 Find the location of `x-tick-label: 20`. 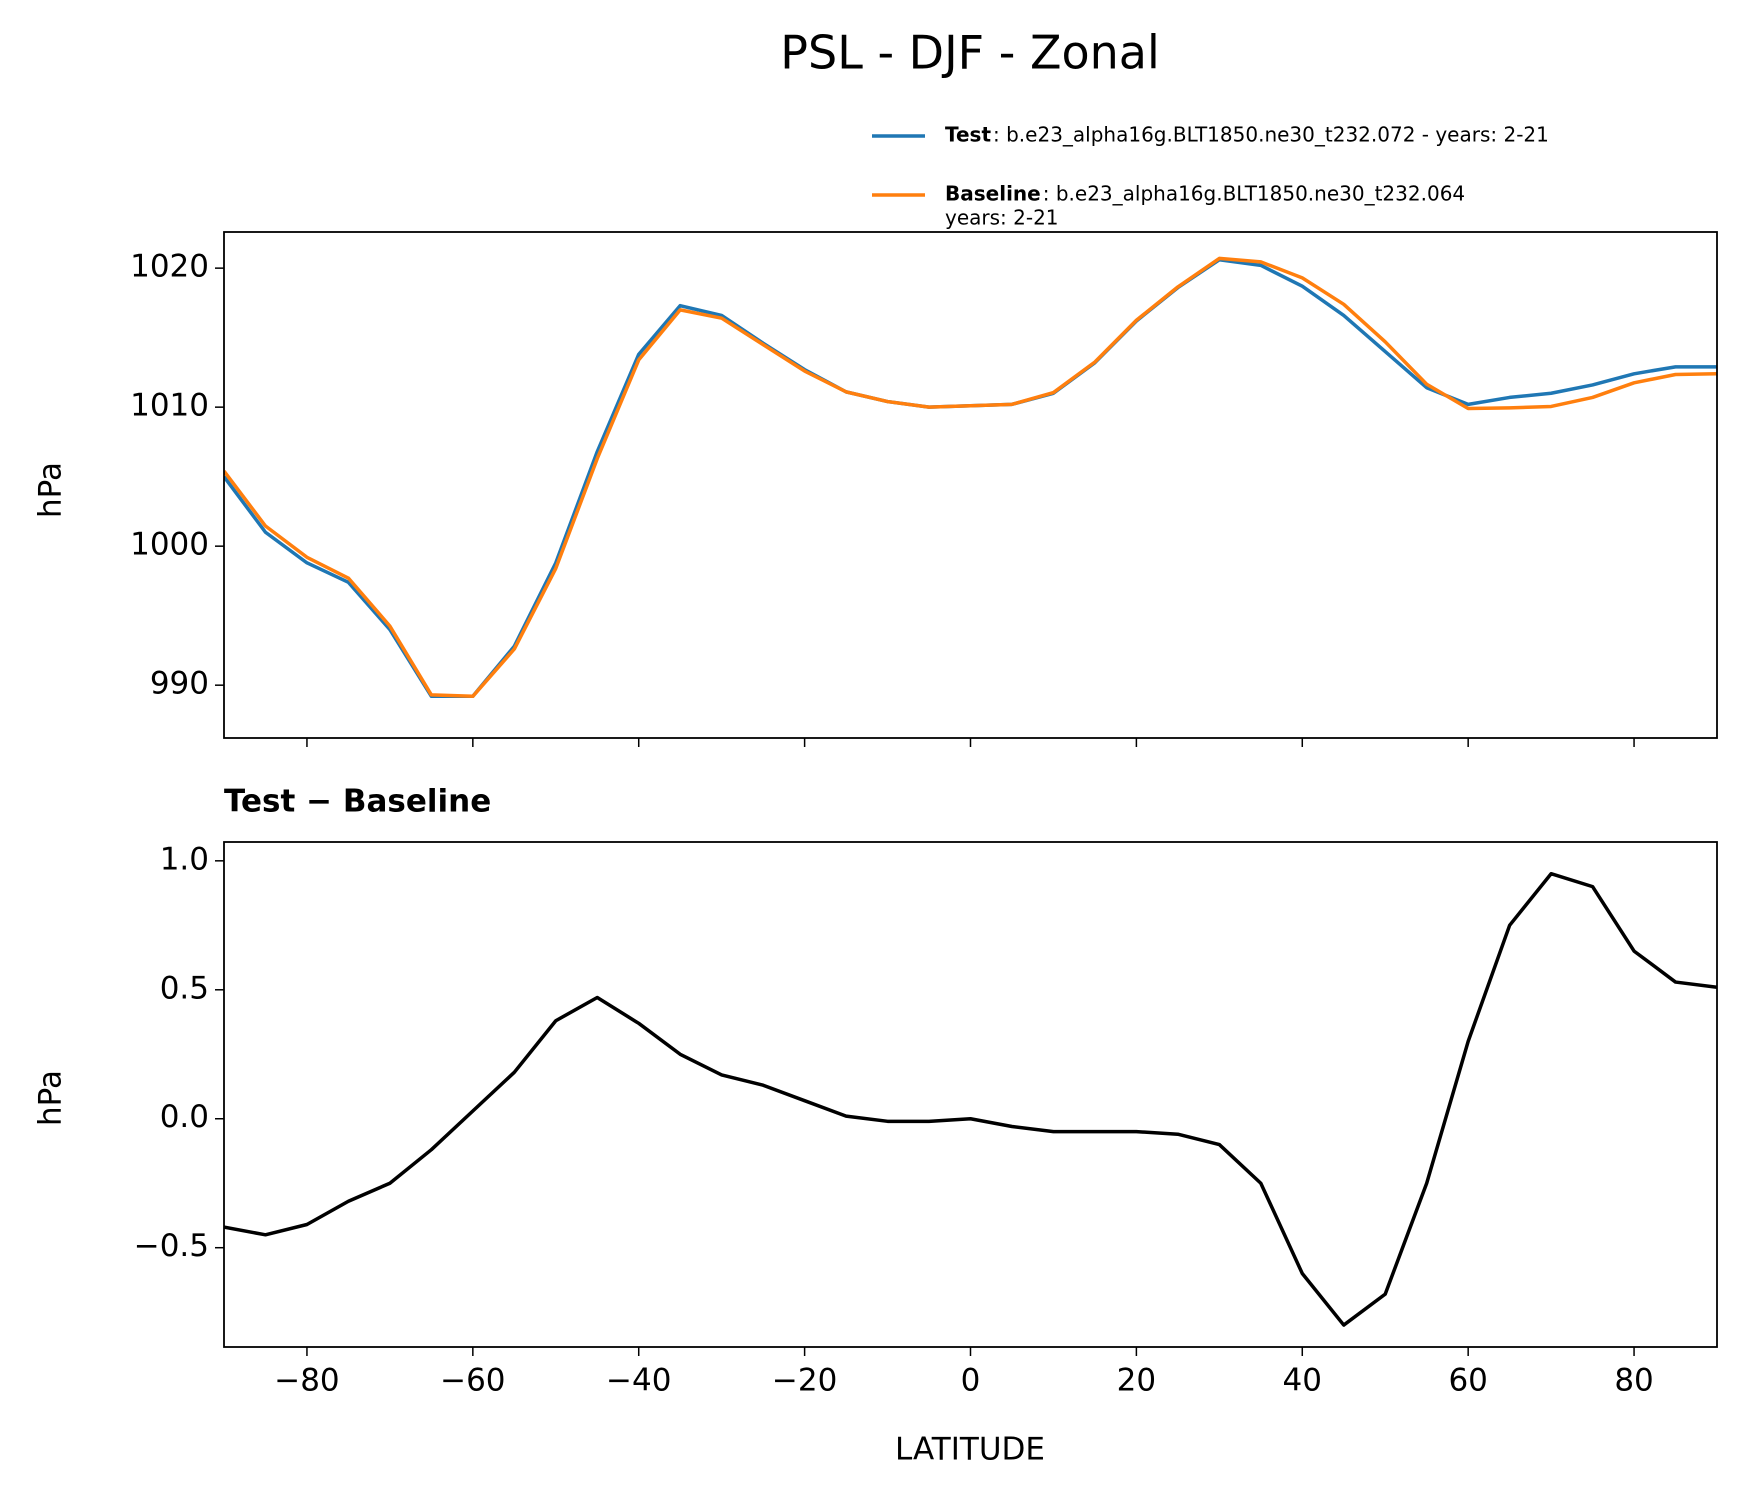

x-tick-label: 20 is located at coordinates (1136, 1381).